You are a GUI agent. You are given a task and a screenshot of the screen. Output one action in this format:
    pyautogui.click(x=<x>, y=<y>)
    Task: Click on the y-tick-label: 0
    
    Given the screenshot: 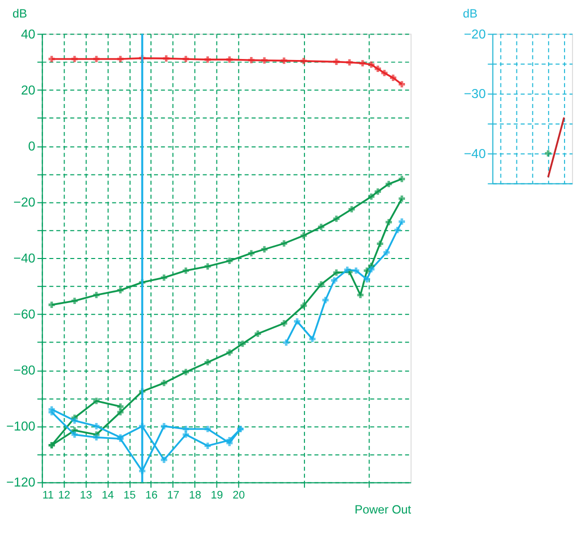 What is the action you would take?
    pyautogui.click(x=32, y=146)
    